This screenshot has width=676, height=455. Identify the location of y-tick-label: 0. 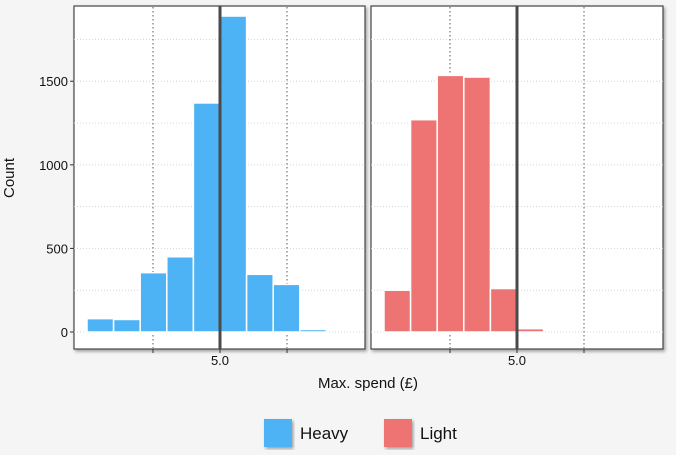
(64, 332).